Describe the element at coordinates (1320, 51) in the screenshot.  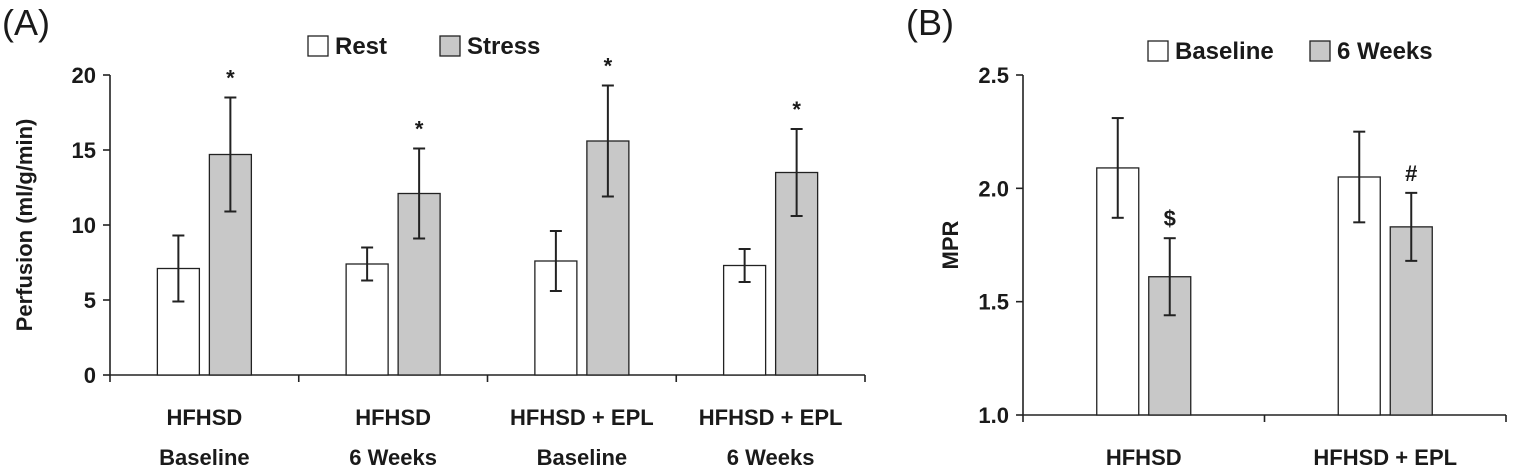
I see `legend-swatch-6-weeks` at that location.